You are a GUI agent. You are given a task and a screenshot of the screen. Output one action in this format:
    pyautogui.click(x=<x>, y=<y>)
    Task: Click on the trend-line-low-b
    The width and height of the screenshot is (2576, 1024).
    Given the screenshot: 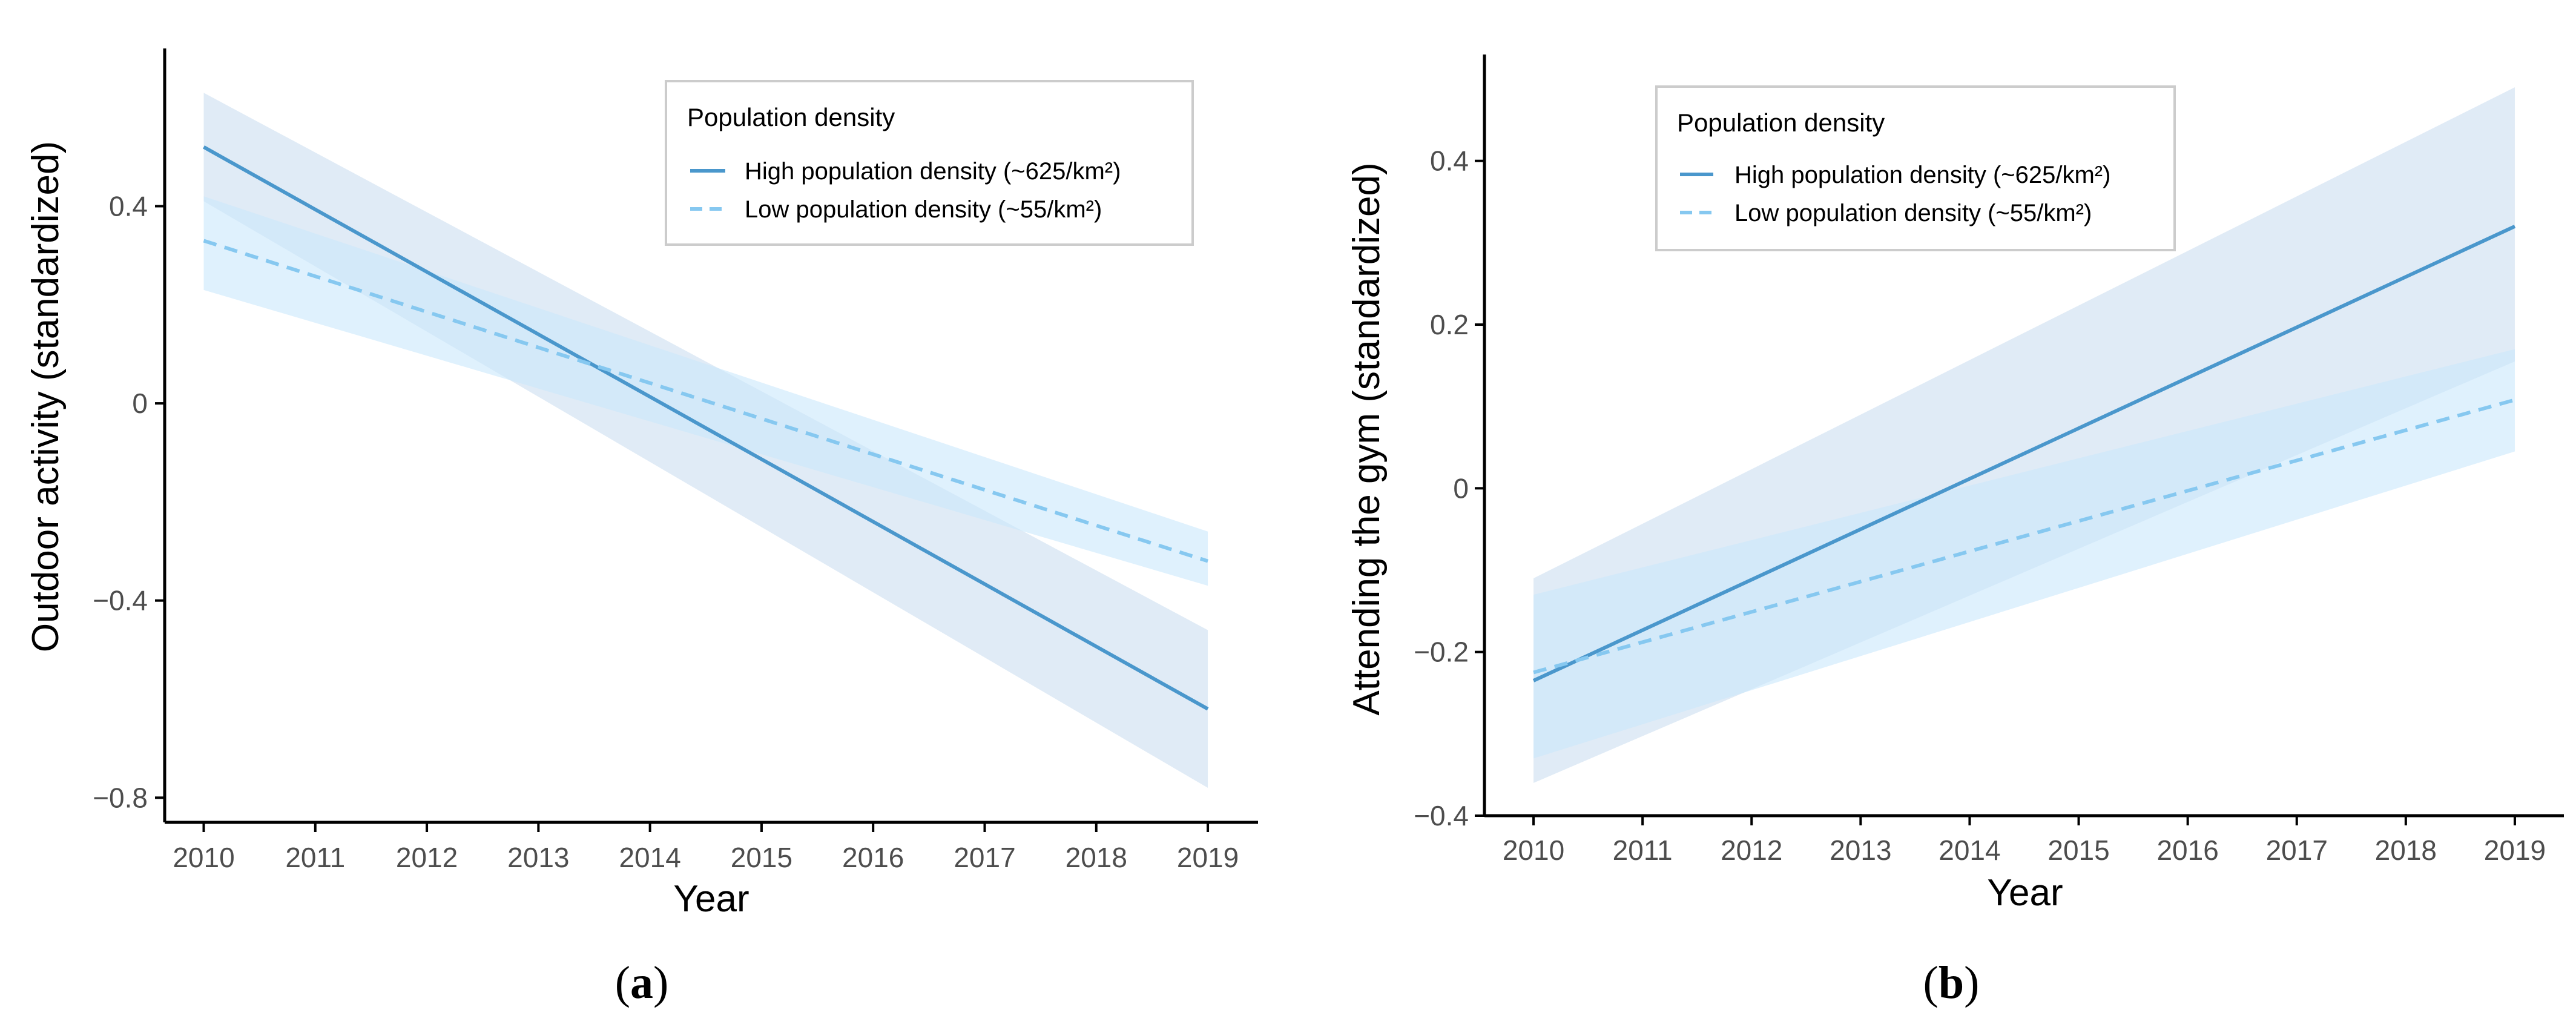 What is the action you would take?
    pyautogui.click(x=2024, y=536)
    